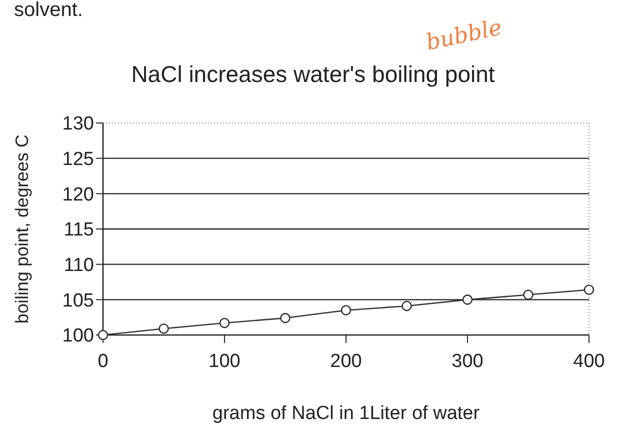  I want to click on x-tick-label: 300, so click(468, 361).